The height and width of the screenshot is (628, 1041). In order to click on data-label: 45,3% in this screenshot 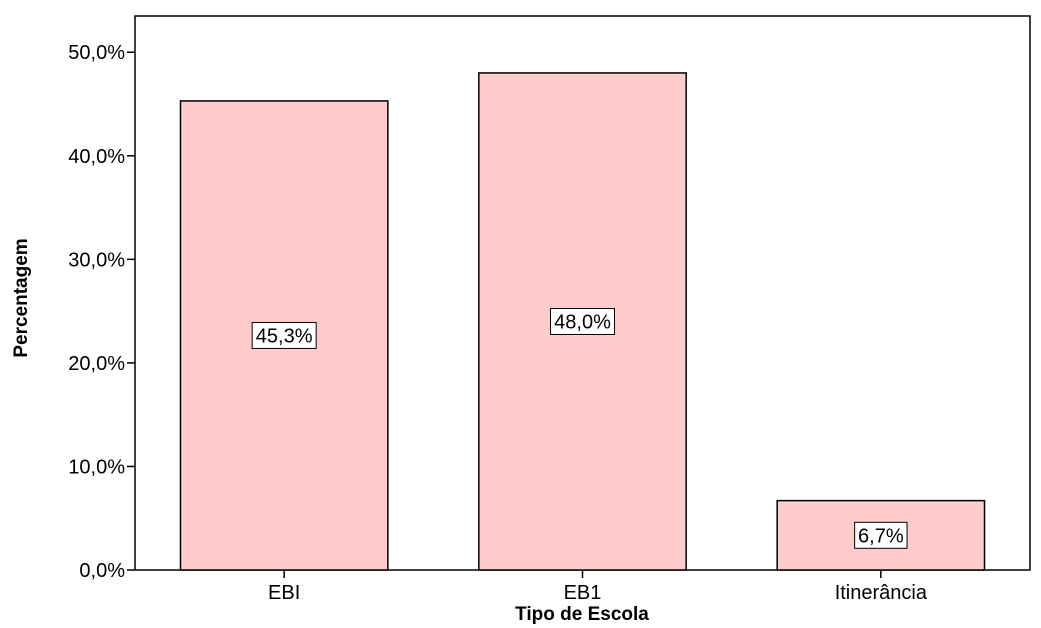, I will do `click(284, 336)`.